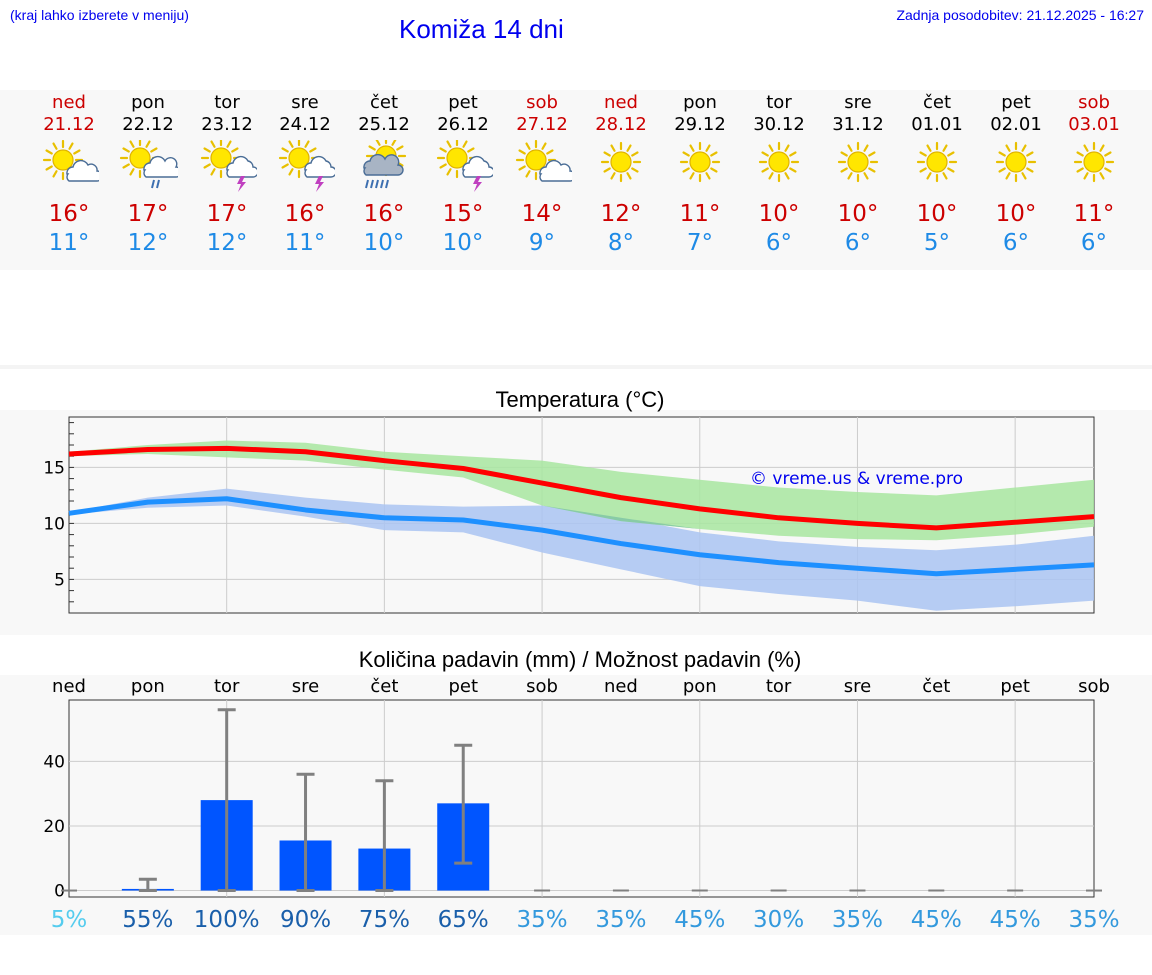 This screenshot has width=1152, height=975. I want to click on probability-label: 90%, so click(305, 920).